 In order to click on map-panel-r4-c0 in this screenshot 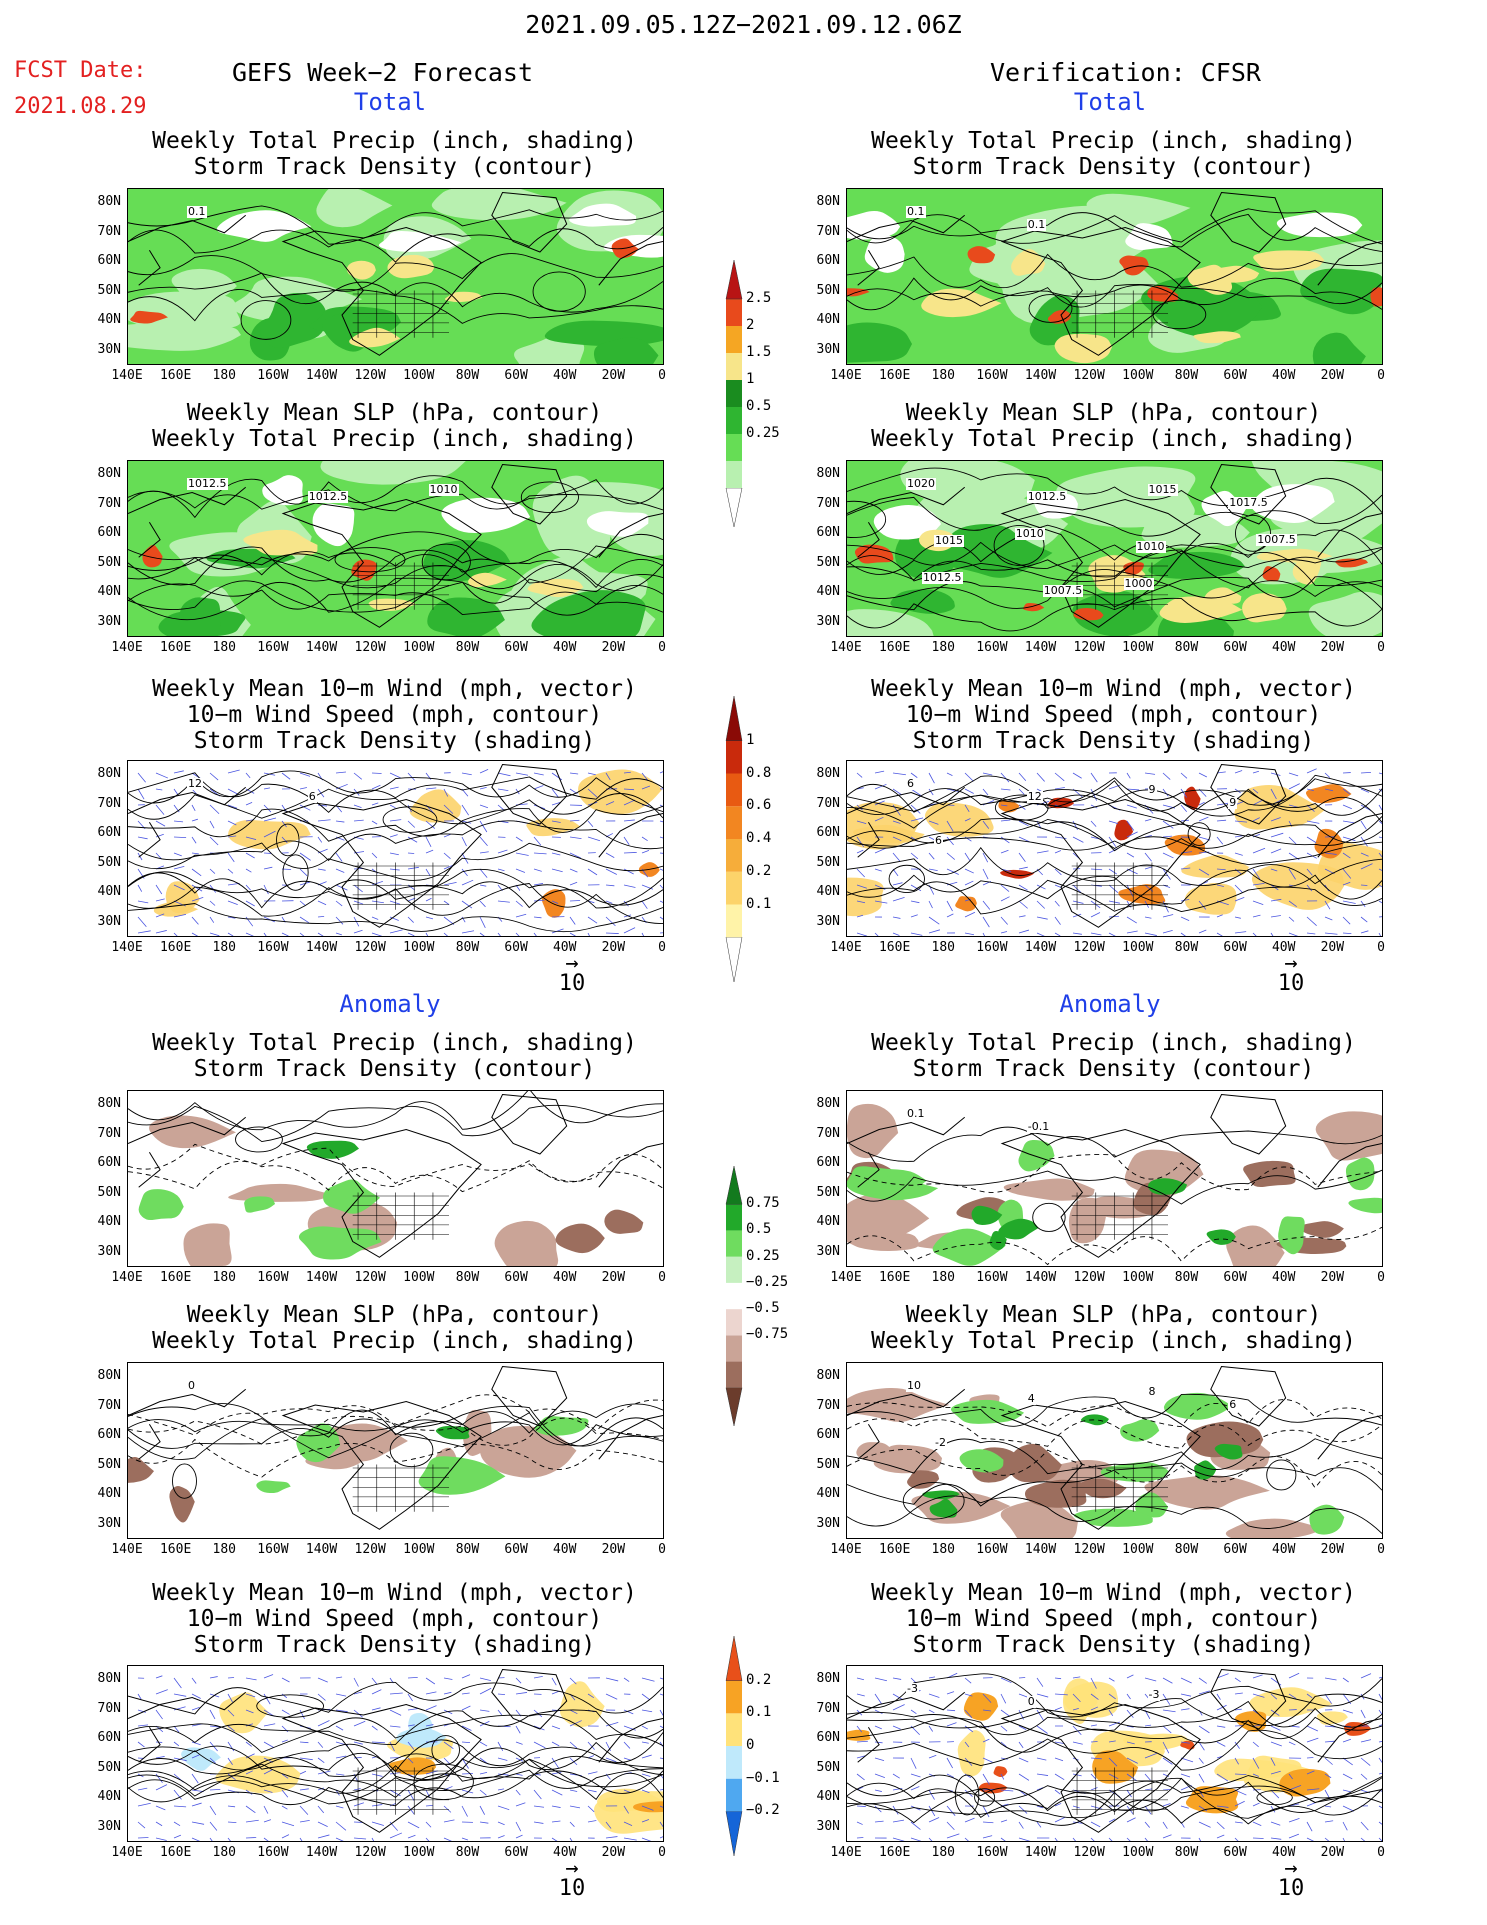, I will do `click(395, 1450)`.